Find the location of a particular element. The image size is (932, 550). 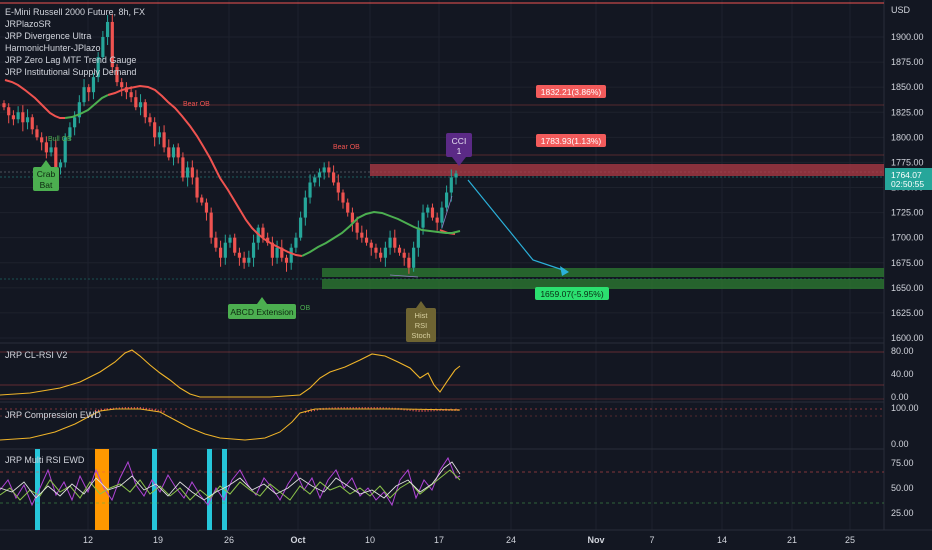

clrsi-tick: 80.00 is located at coordinates (902, 351).